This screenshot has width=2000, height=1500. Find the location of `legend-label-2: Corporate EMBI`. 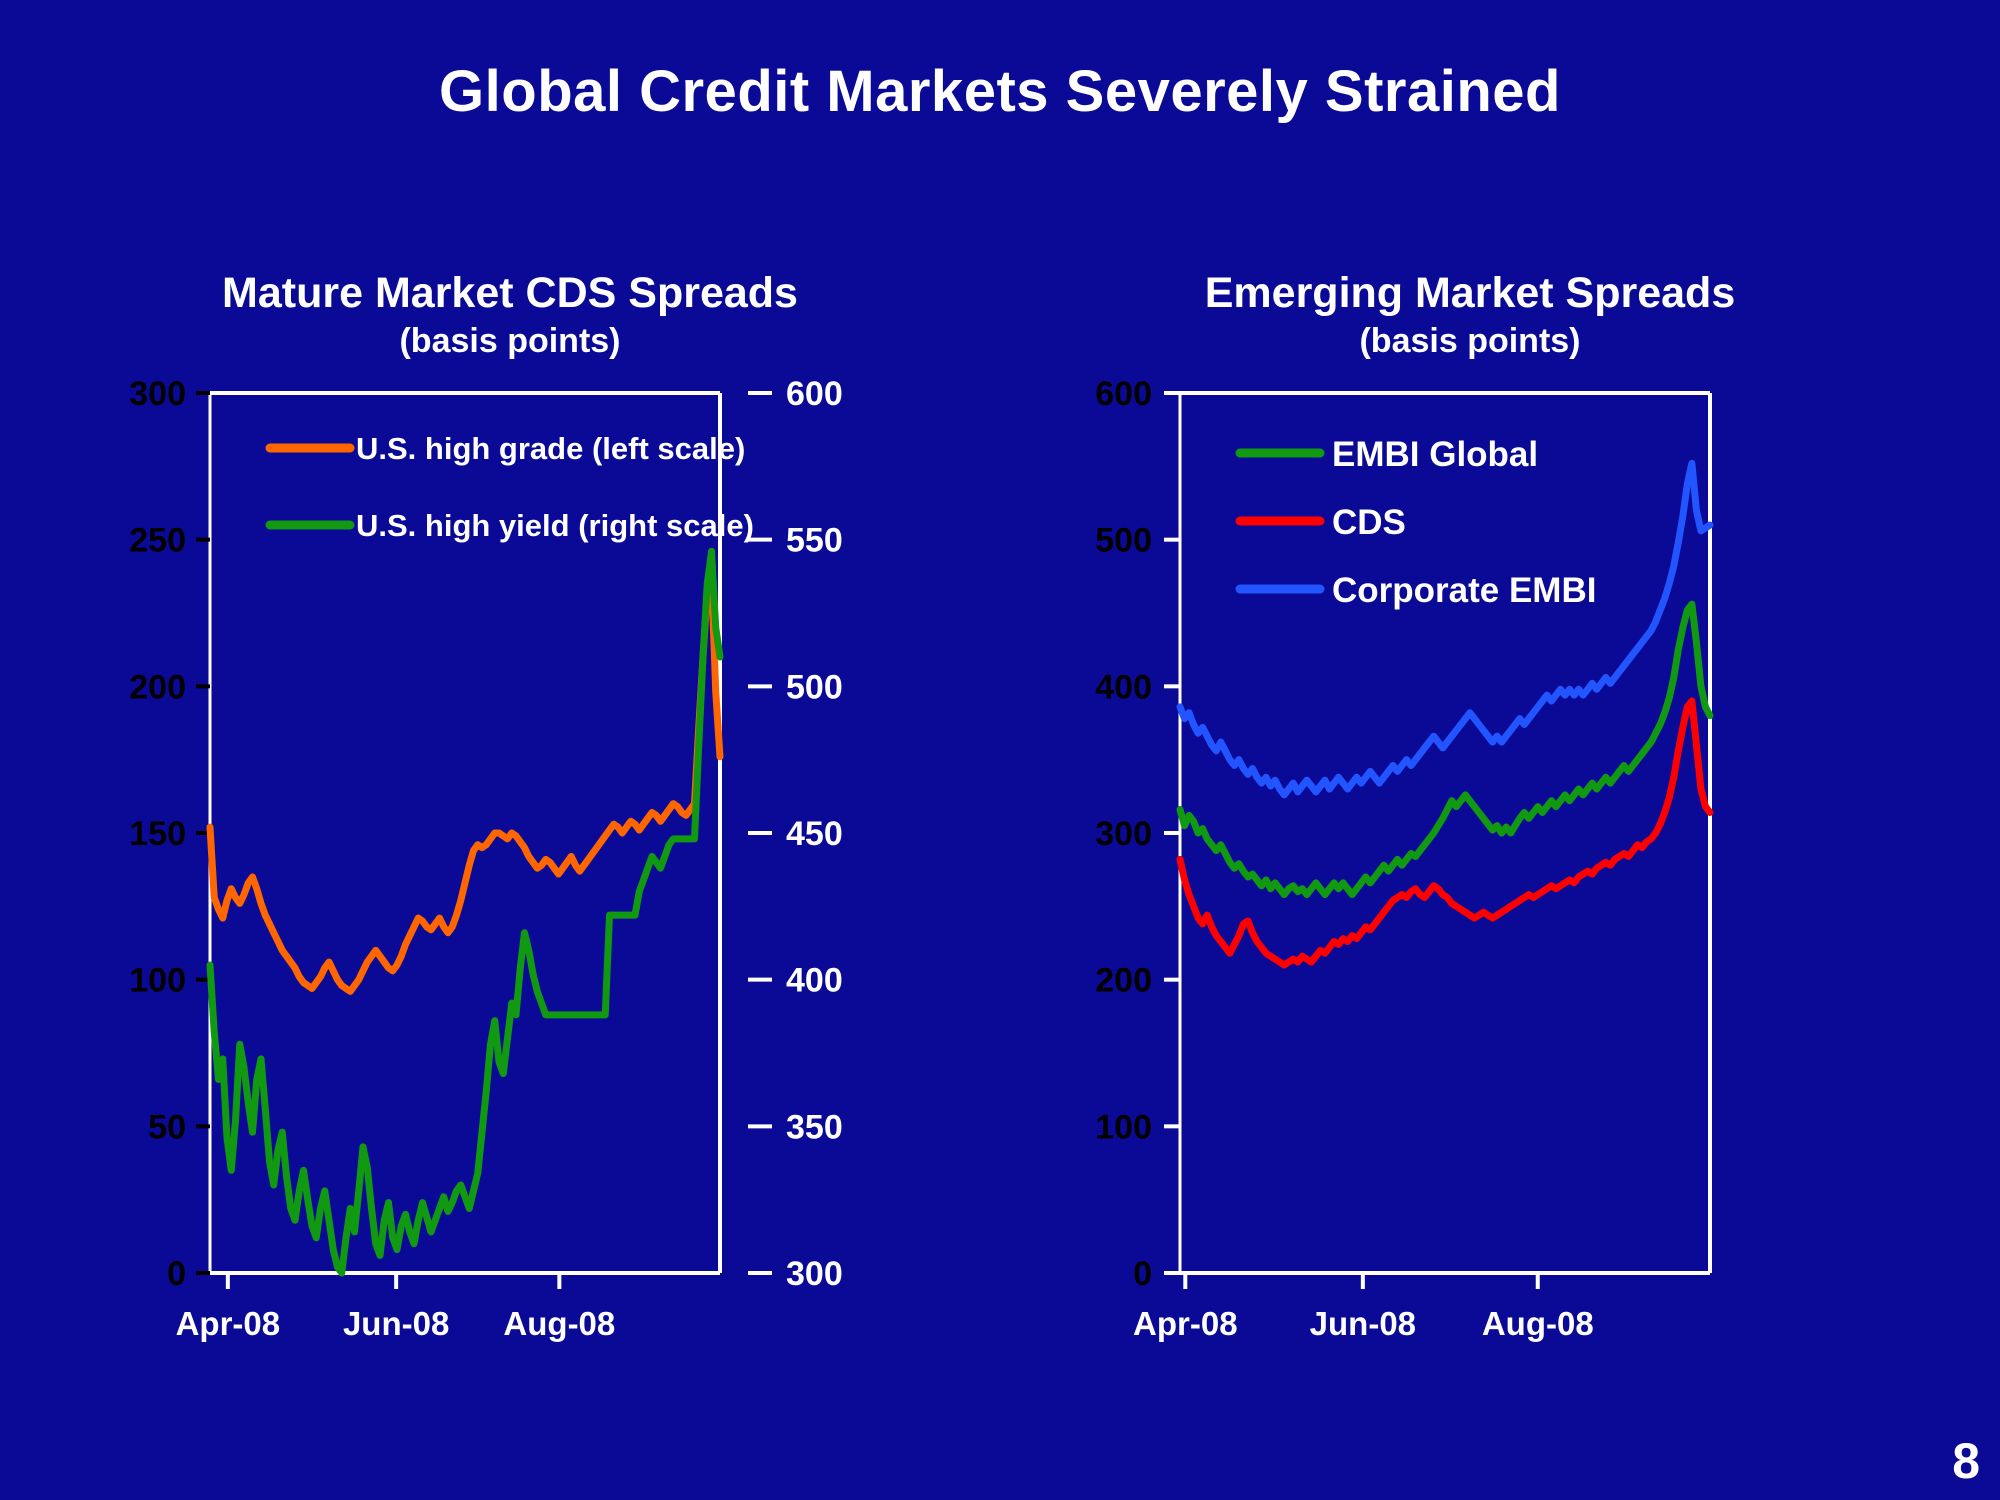

legend-label-2: Corporate EMBI is located at coordinates (1464, 590).